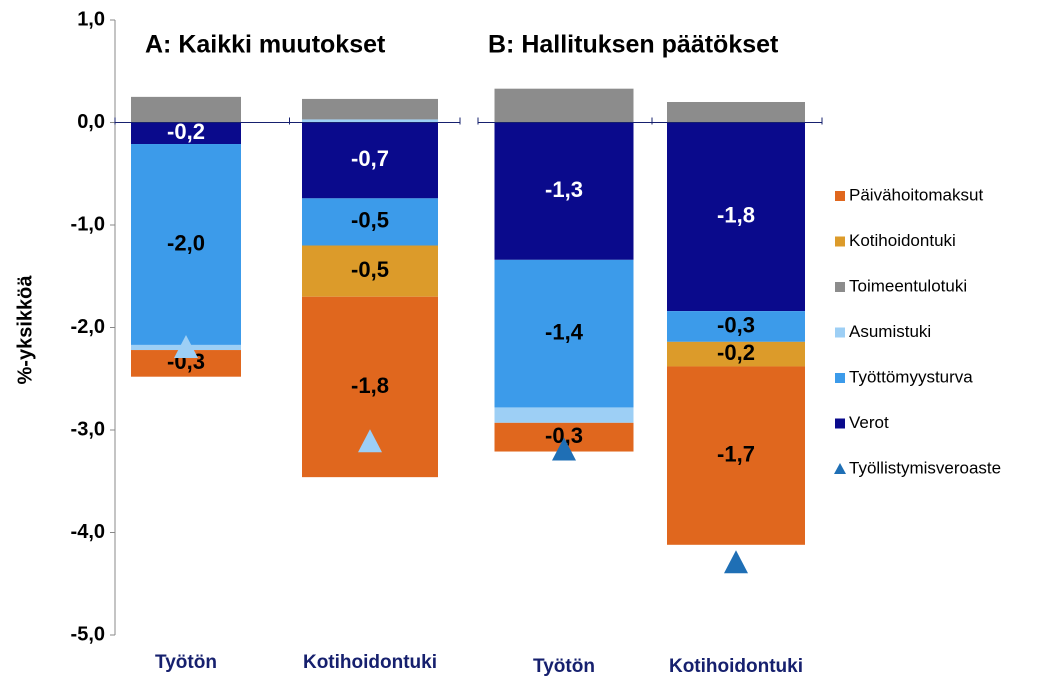 The image size is (1051, 679). I want to click on y-tick-label: 1,0, so click(91, 19).